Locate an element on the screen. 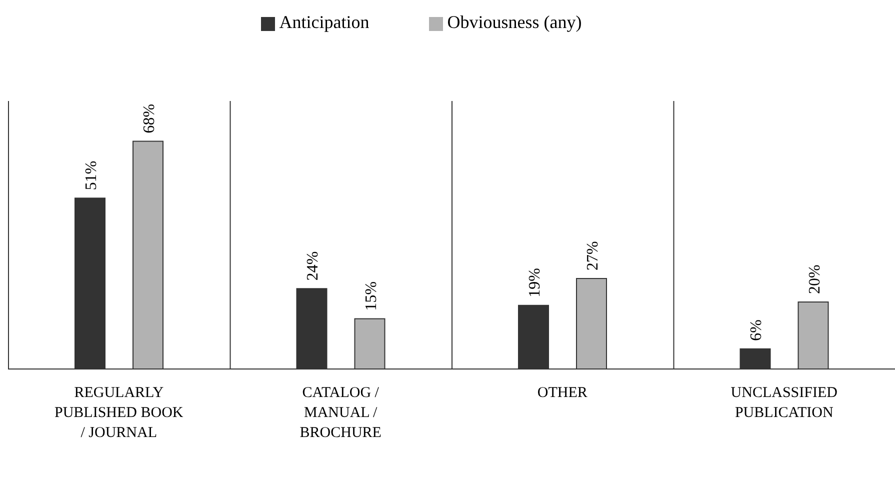 The image size is (895, 479). legend-label: Anticipation is located at coordinates (324, 22).